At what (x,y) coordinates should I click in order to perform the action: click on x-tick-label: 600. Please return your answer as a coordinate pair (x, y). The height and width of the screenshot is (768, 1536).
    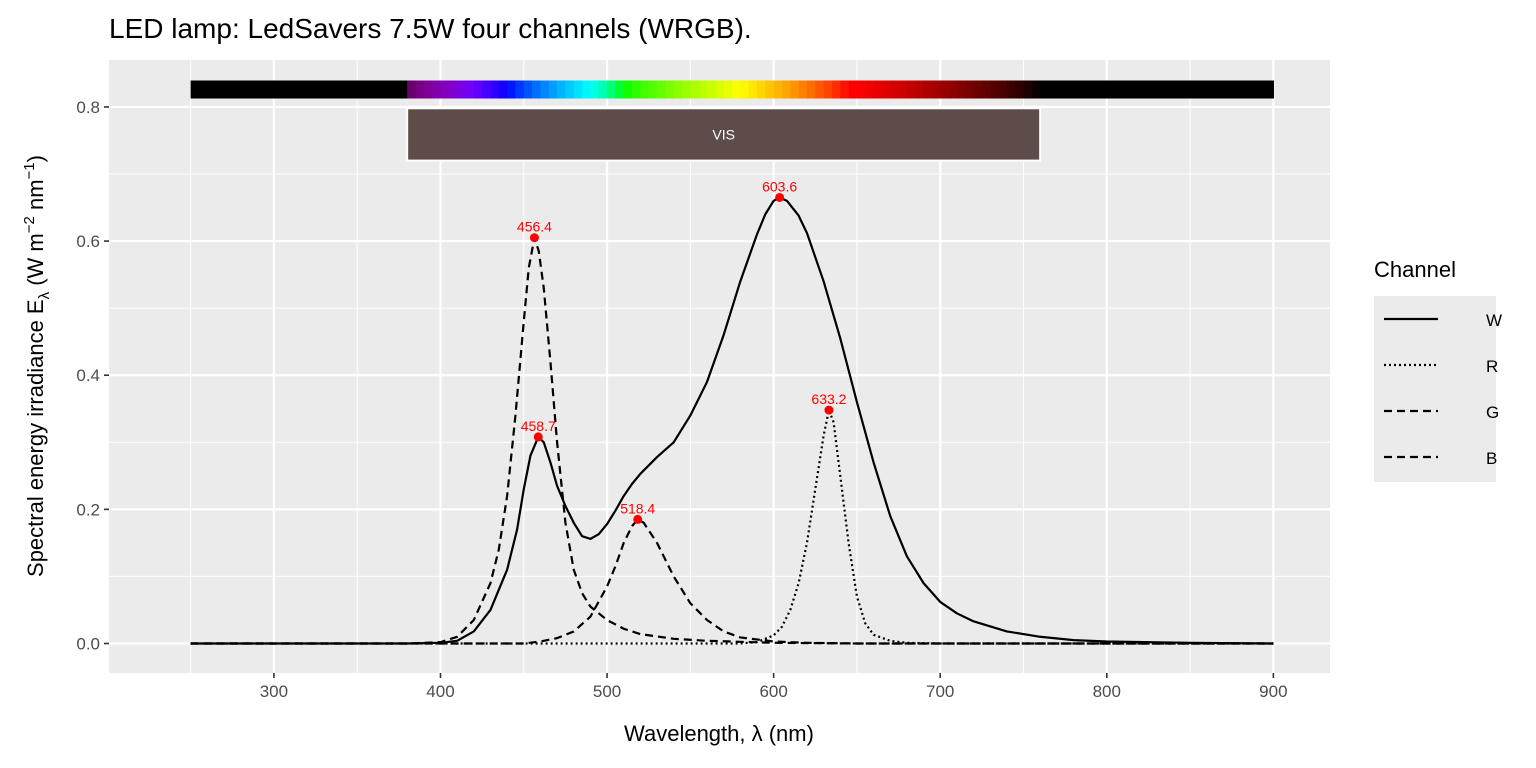
    Looking at the image, I should click on (773, 691).